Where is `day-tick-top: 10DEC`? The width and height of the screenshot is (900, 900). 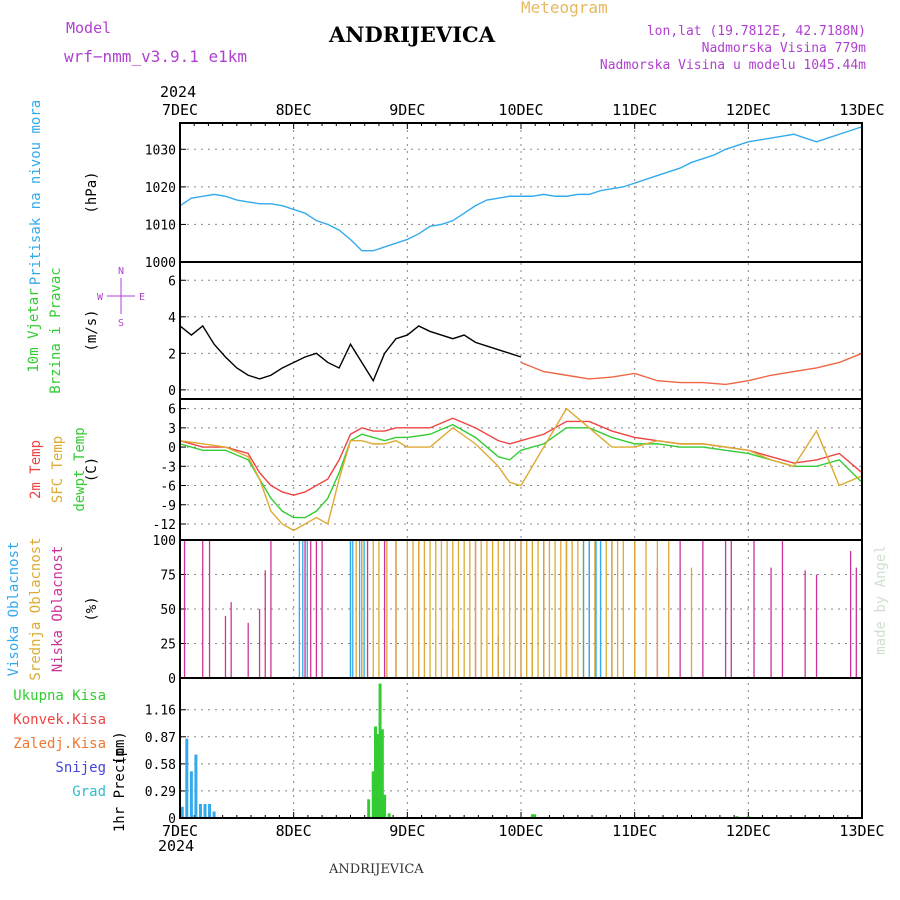 day-tick-top: 10DEC is located at coordinates (520, 110).